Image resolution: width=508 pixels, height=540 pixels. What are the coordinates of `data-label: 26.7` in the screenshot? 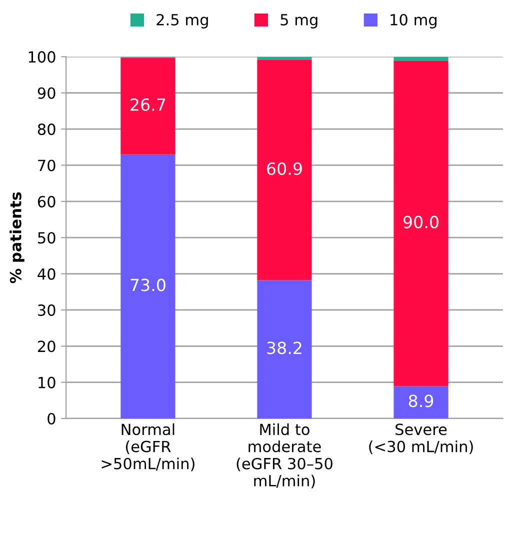 It's located at (148, 104).